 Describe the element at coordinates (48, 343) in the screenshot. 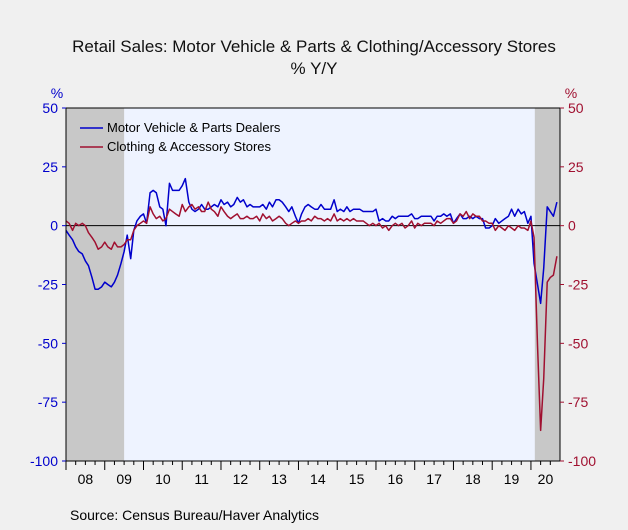

I see `left-y-tick-label: -50` at that location.